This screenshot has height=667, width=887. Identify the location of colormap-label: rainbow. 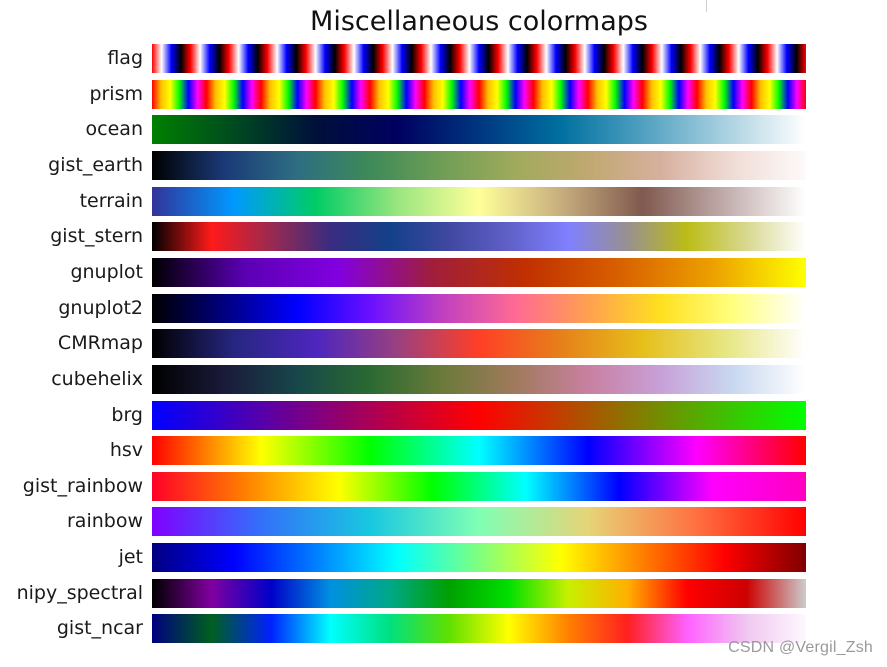
(105, 521).